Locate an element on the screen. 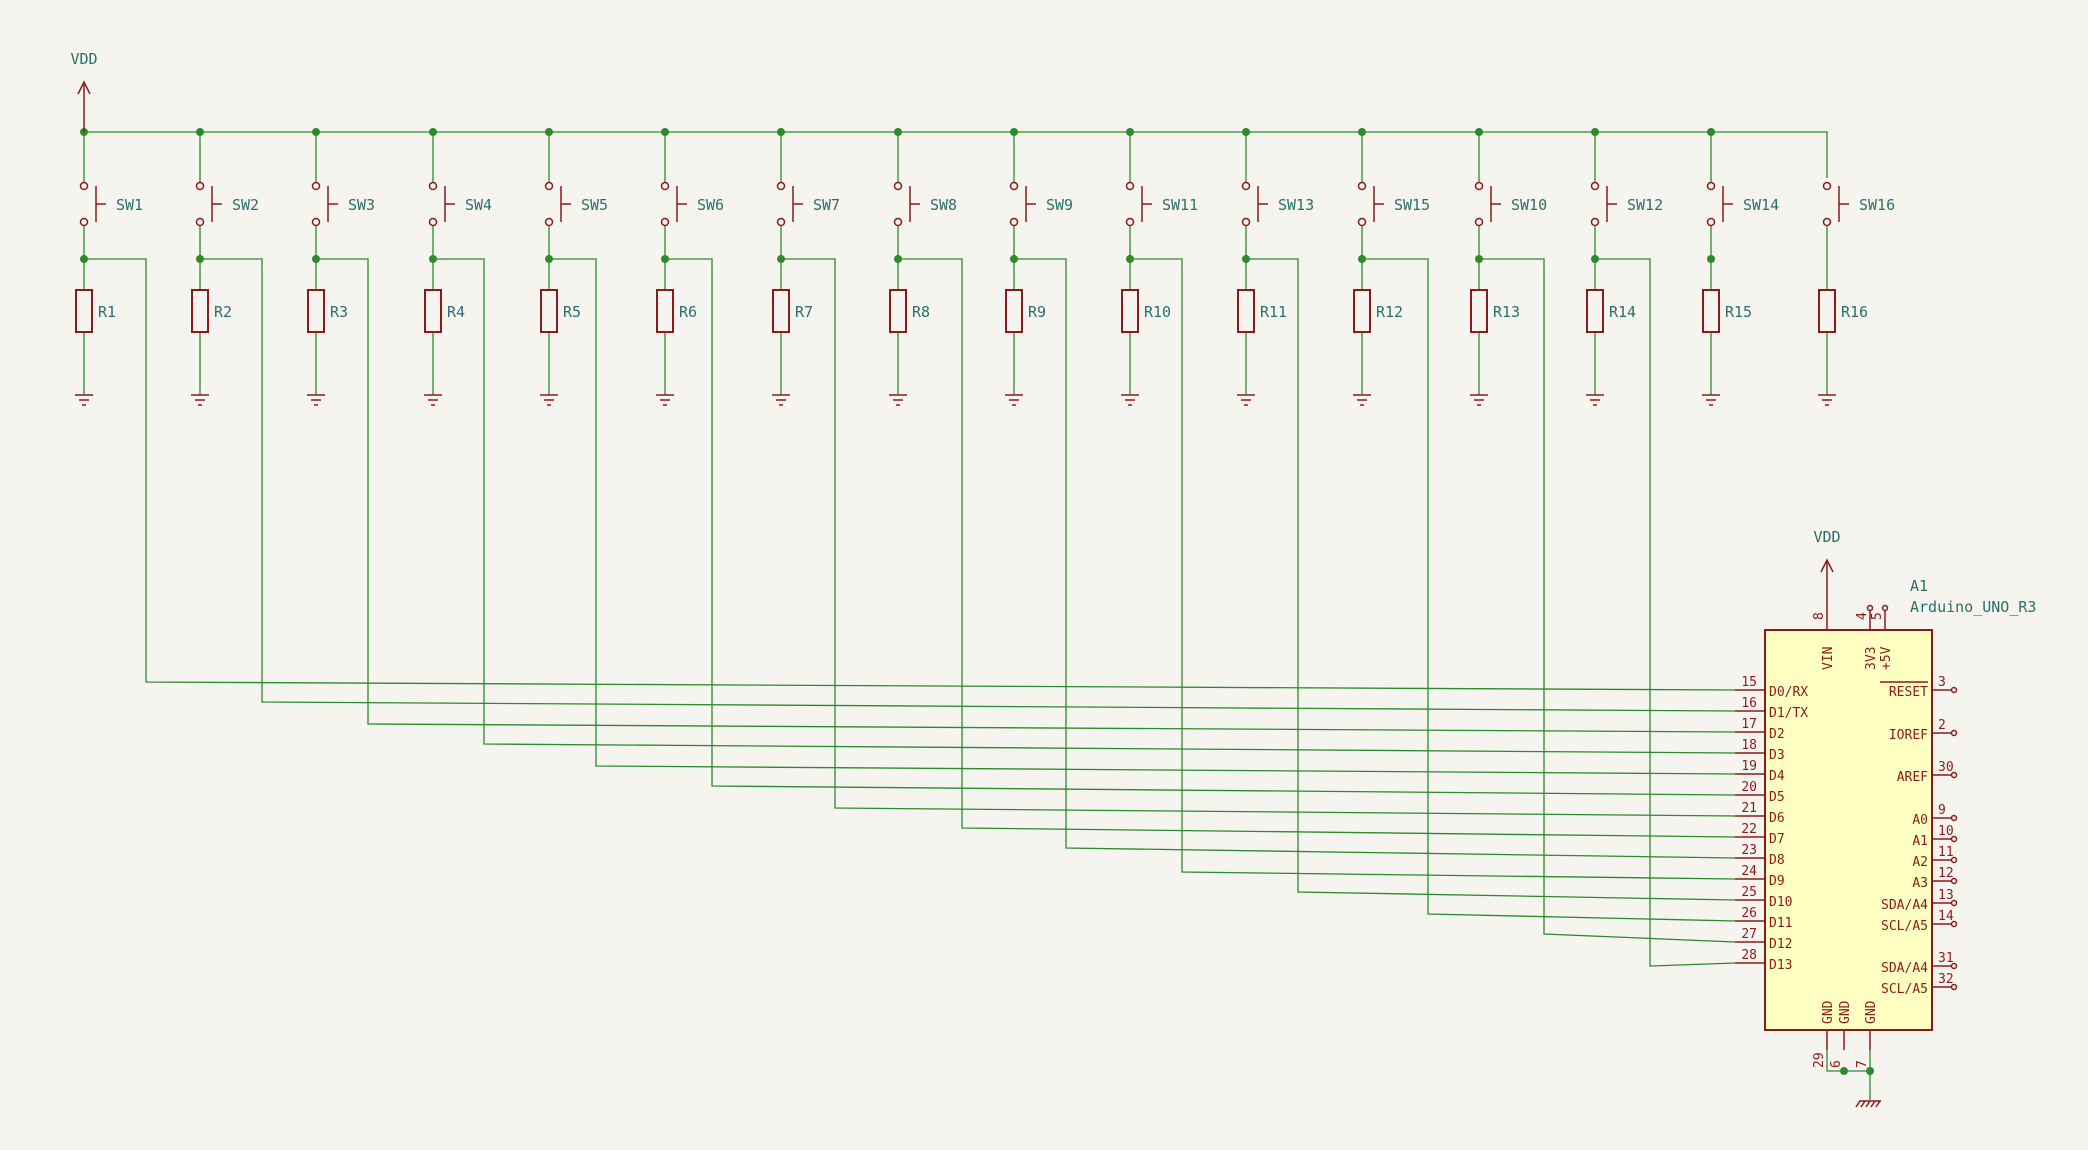 The height and width of the screenshot is (1150, 2088). pin-number: 27 is located at coordinates (1749, 934).